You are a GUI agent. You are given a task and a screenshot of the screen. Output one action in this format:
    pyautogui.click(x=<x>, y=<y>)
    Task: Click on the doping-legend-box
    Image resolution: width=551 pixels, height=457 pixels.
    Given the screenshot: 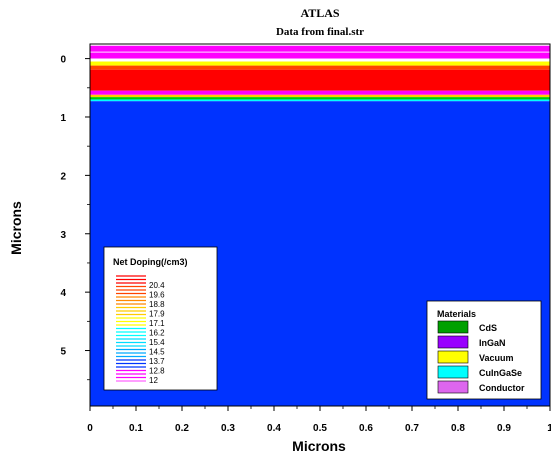 What is the action you would take?
    pyautogui.click(x=160, y=318)
    